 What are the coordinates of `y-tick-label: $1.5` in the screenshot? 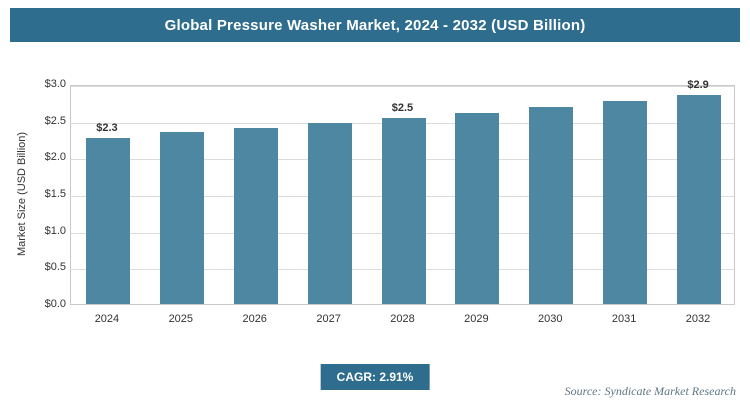 It's located at (55, 194).